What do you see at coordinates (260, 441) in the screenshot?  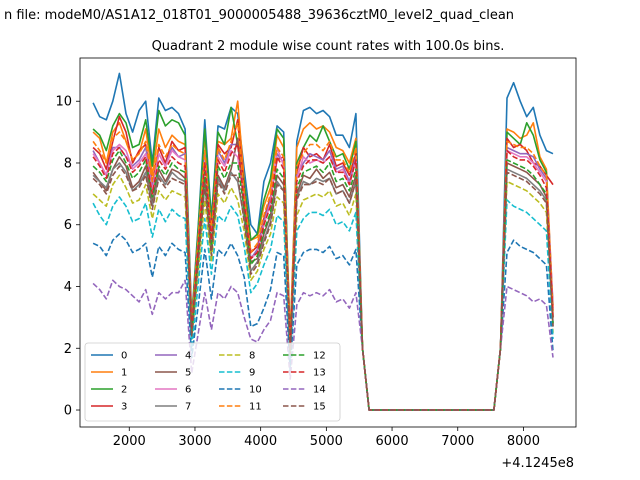 I see `x-tick-label: 4000` at bounding box center [260, 441].